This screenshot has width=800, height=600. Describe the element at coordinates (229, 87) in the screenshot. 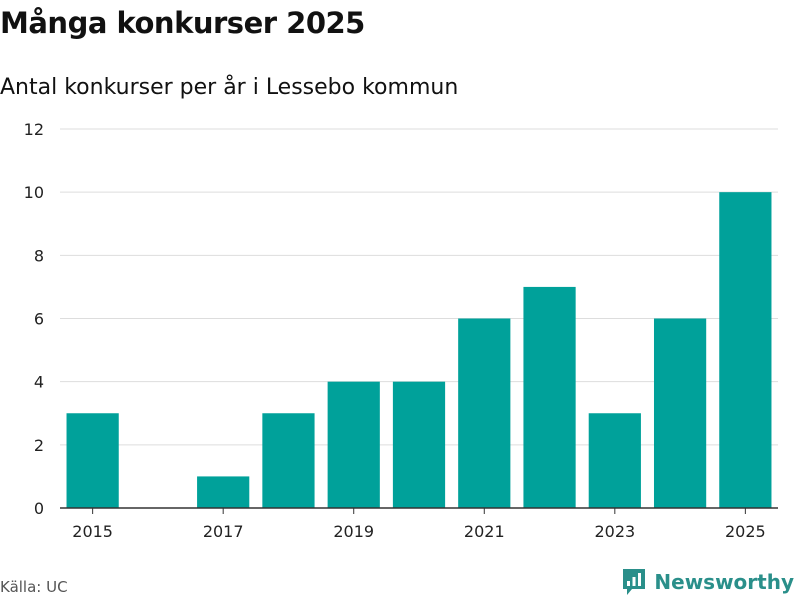

I see `chart-subtitle: Antal konkurser per år i Lessebo kommun` at that location.